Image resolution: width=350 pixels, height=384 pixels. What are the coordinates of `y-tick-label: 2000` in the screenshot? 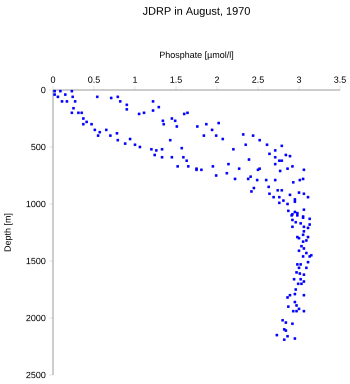 It's located at (36, 318).